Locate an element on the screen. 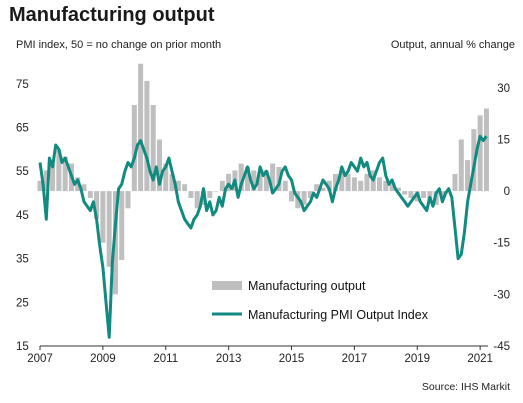  right-ticks: -45 -30 -15 0 15 30 is located at coordinates (501, 218).